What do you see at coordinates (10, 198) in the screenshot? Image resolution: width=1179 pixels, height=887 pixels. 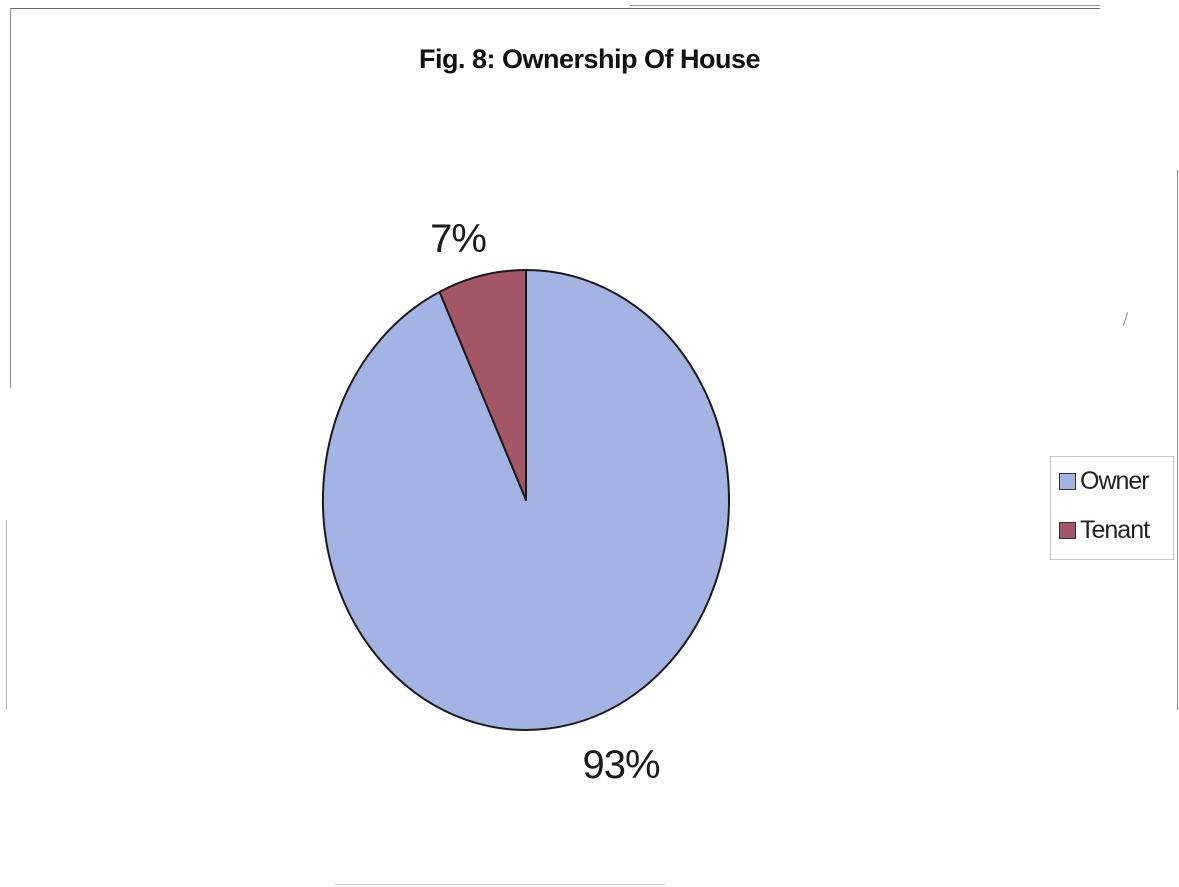 I see `frame-left-border` at bounding box center [10, 198].